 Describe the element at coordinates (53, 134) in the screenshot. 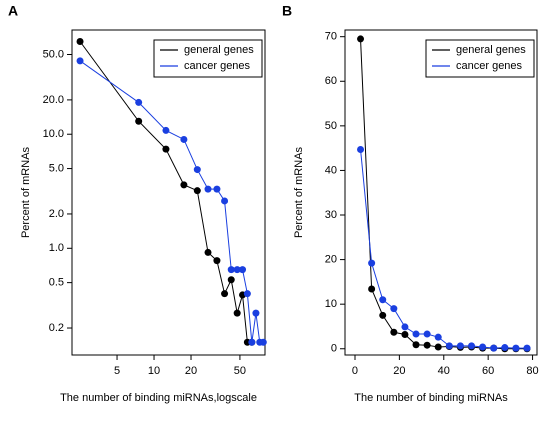

I see `y-tick-label: 10.0` at that location.